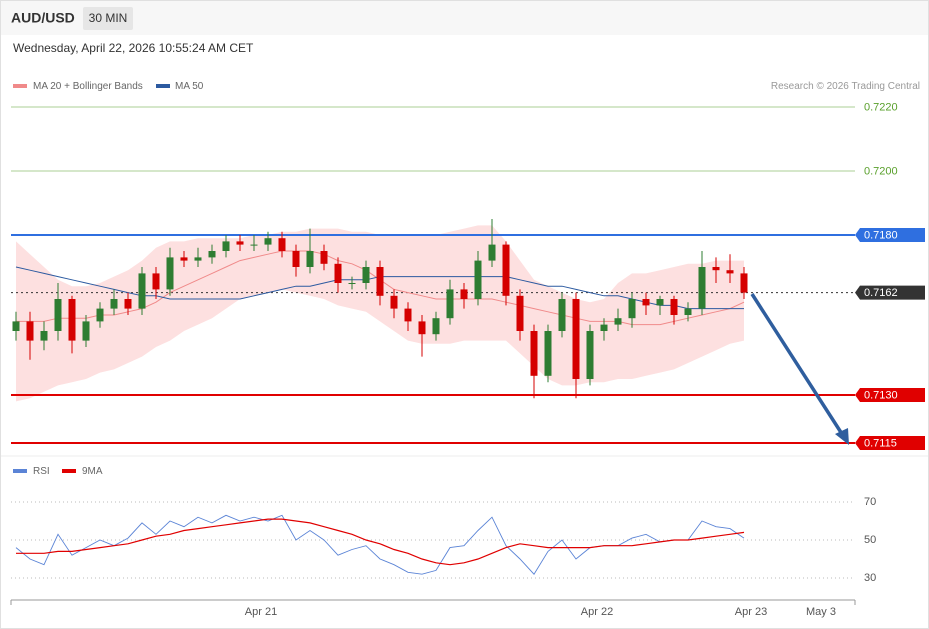  I want to click on level-label: 0.7180, so click(881, 235).